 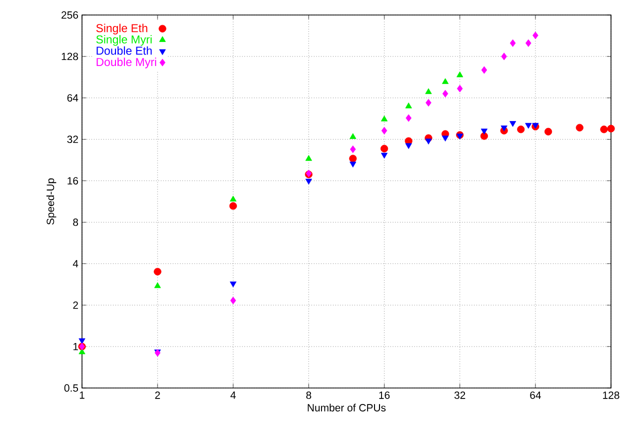 I want to click on legend-label: Single Eth, so click(x=122, y=29).